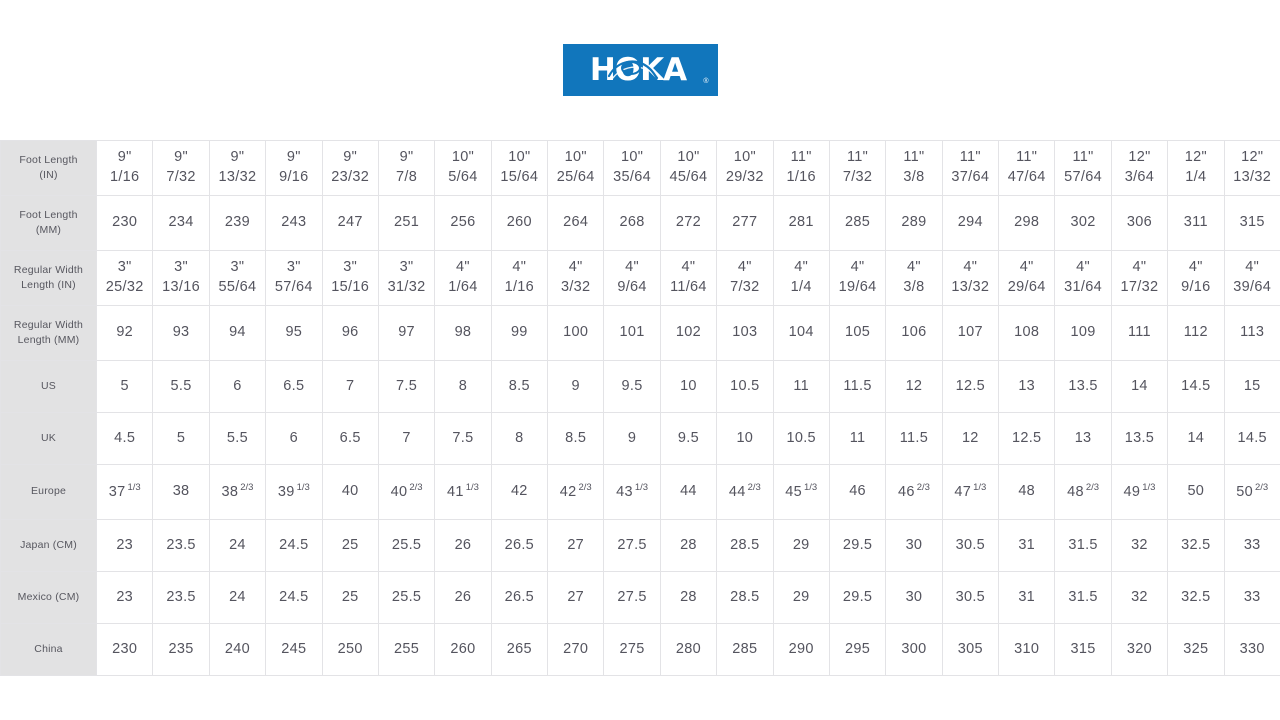 The image size is (1280, 720). I want to click on table-cell: 23.5, so click(181, 545).